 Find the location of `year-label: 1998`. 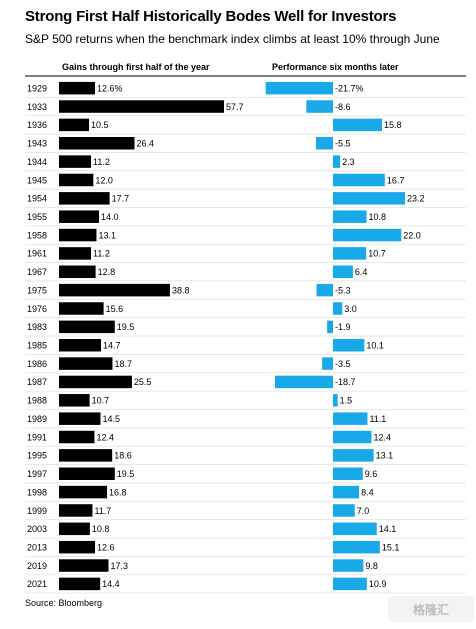

year-label: 1998 is located at coordinates (37, 492).